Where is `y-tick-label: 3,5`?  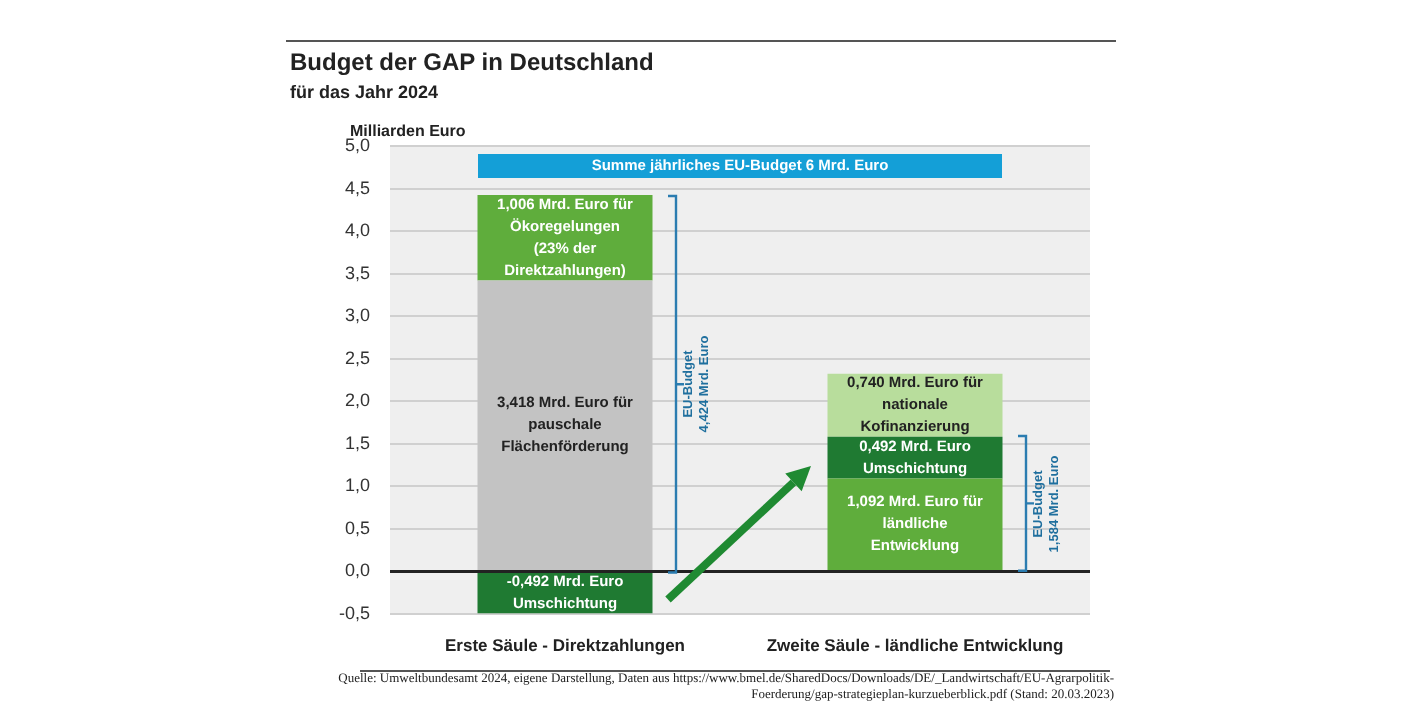
y-tick-label: 3,5 is located at coordinates (357, 272).